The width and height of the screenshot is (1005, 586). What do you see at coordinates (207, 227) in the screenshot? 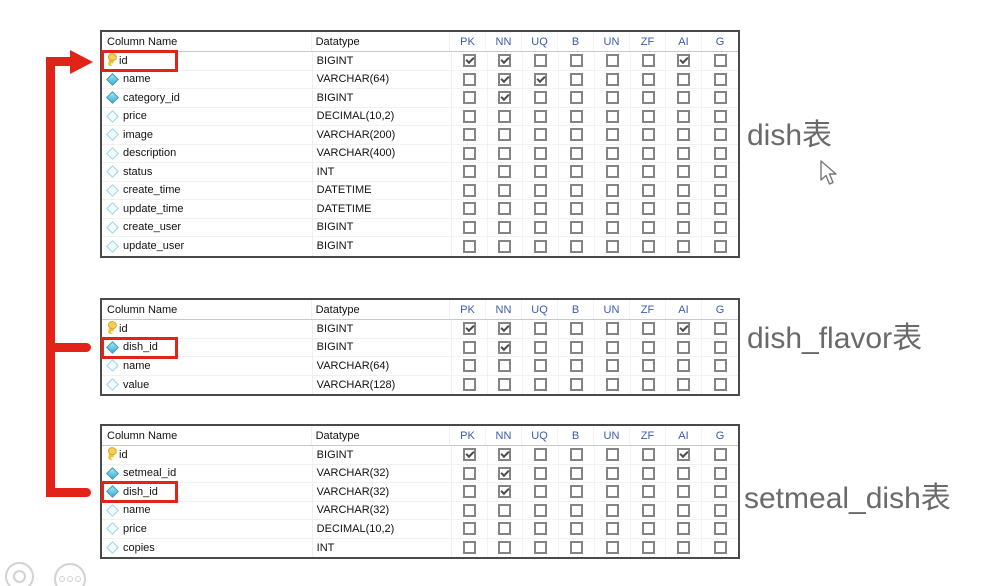
I see `column-name-cell: create_user` at bounding box center [207, 227].